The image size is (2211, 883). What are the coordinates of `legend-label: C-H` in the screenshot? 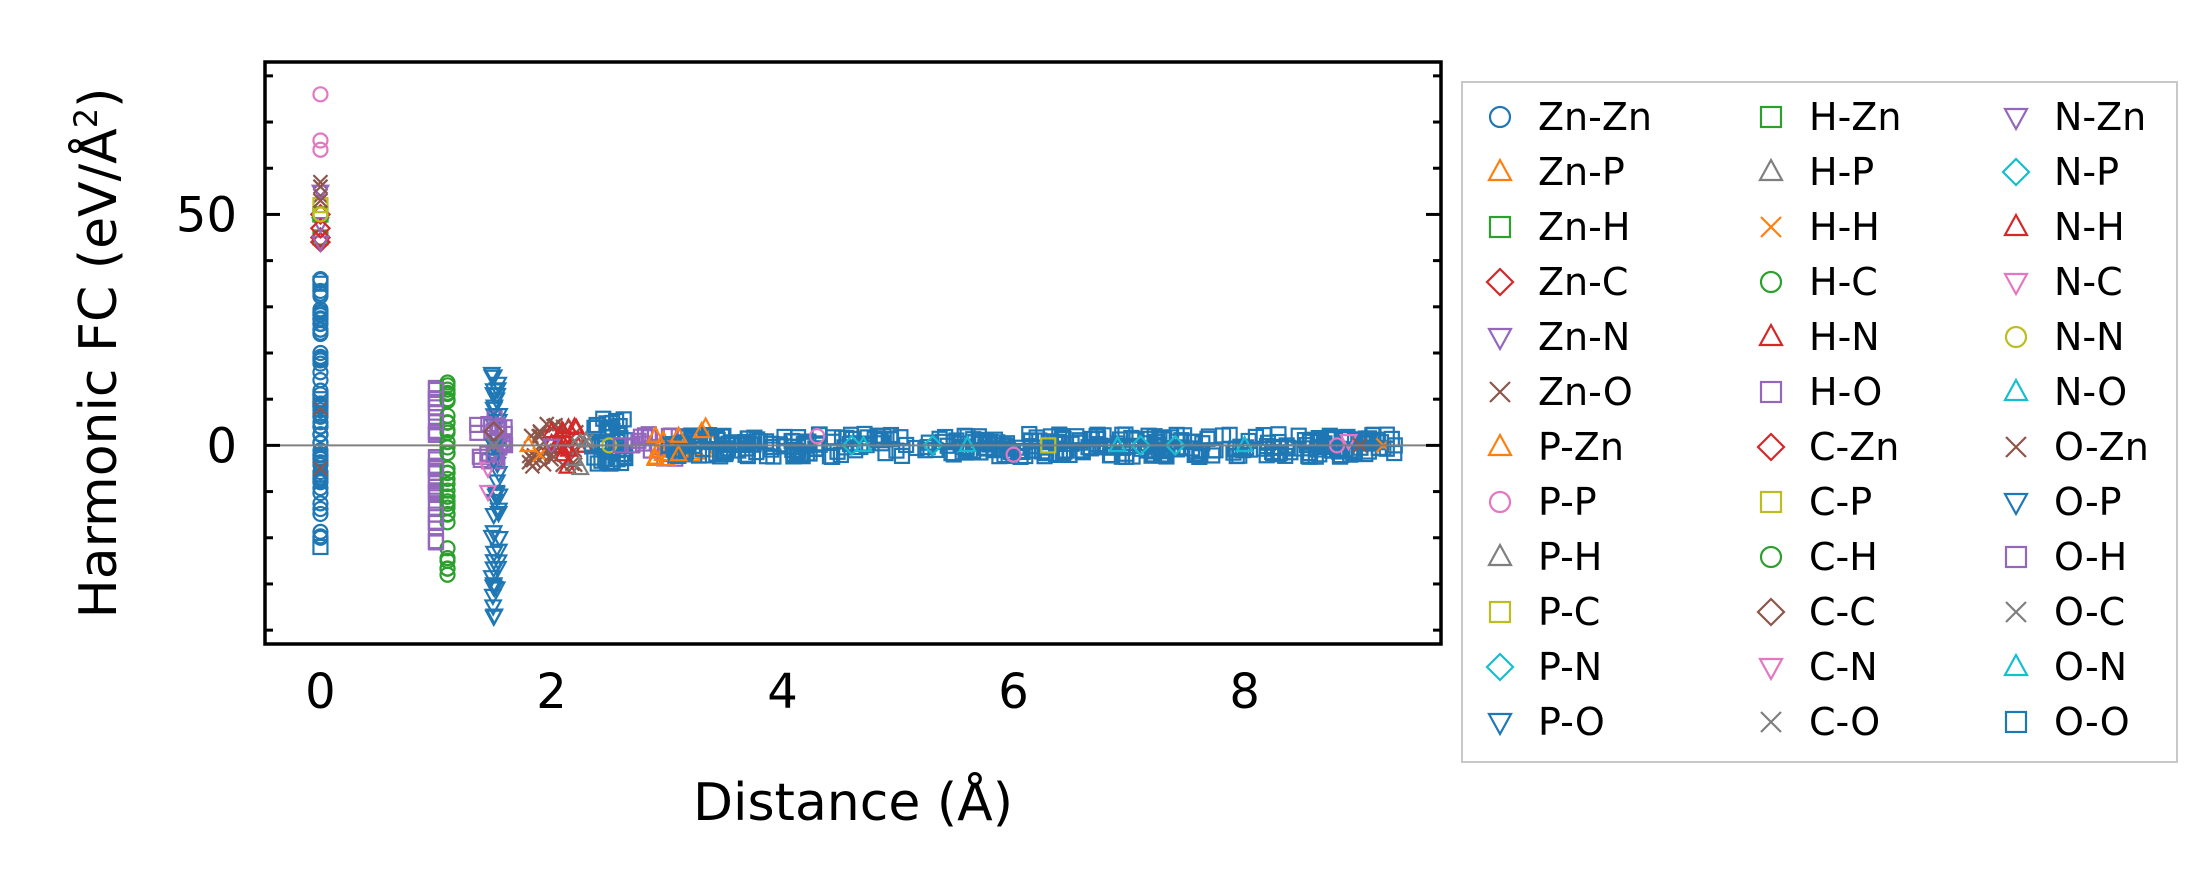 It's located at (1843, 557).